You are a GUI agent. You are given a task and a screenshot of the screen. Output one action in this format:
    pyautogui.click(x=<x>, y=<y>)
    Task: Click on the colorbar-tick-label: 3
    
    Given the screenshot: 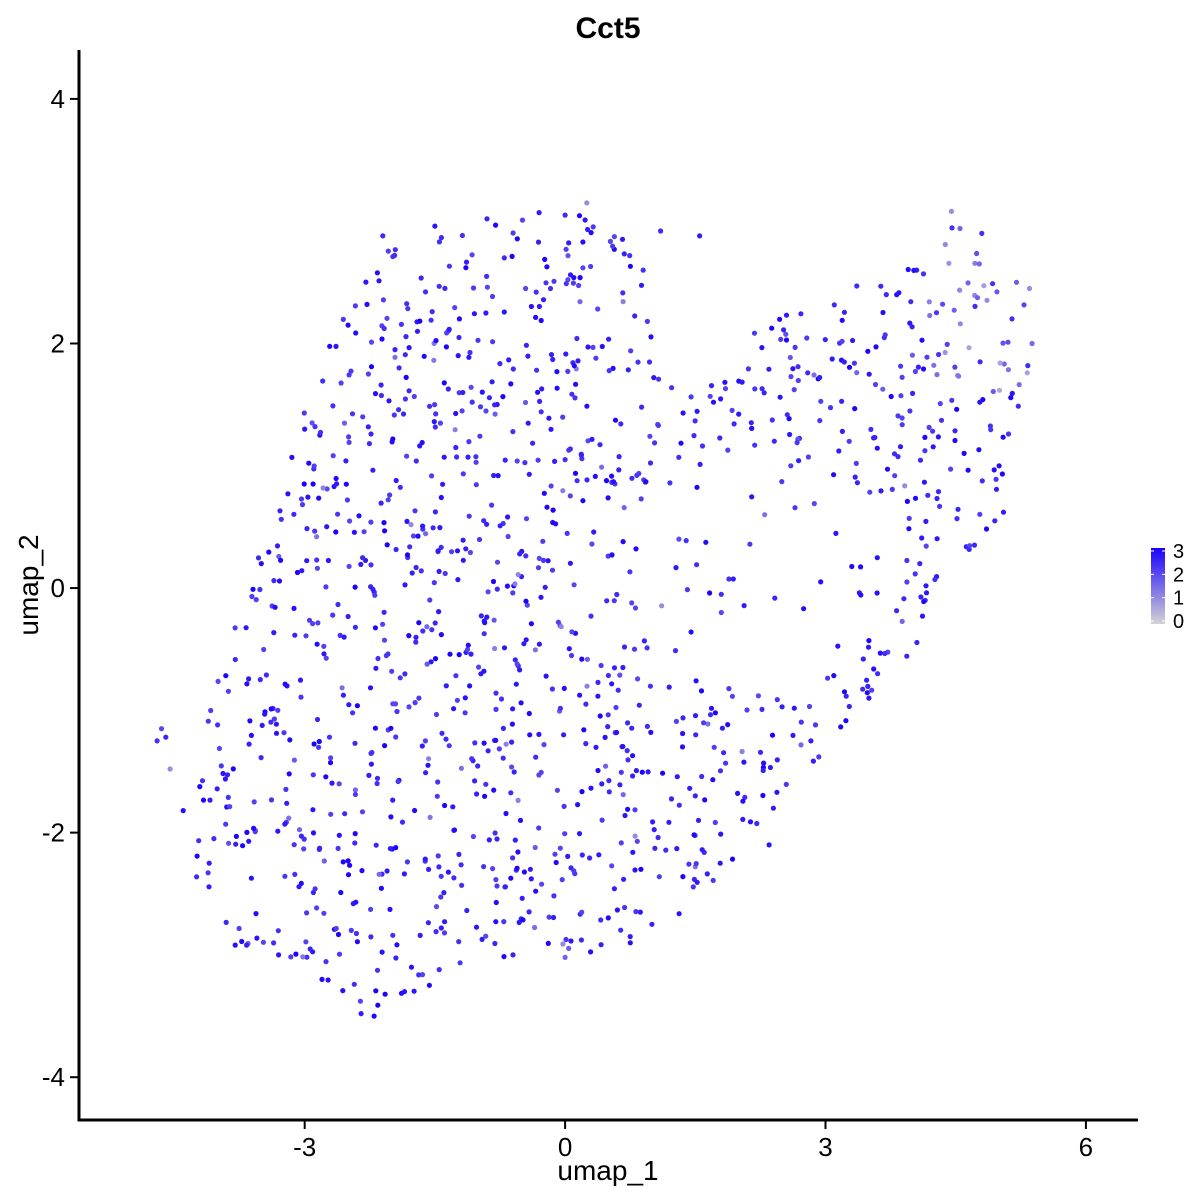 What is the action you would take?
    pyautogui.click(x=1178, y=552)
    